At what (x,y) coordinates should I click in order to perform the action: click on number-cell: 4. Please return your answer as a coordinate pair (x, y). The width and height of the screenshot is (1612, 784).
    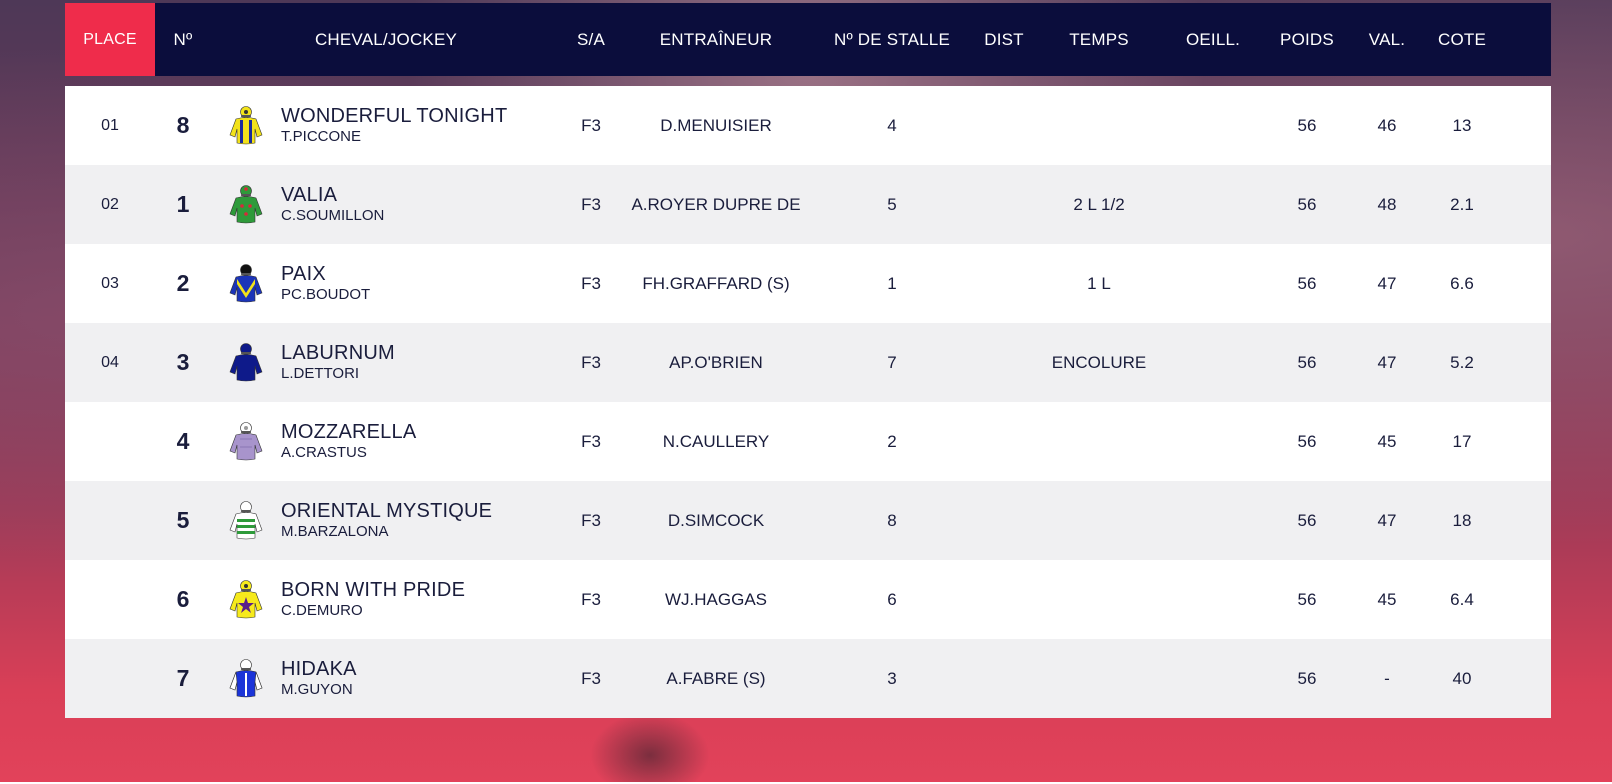
    Looking at the image, I should click on (183, 441).